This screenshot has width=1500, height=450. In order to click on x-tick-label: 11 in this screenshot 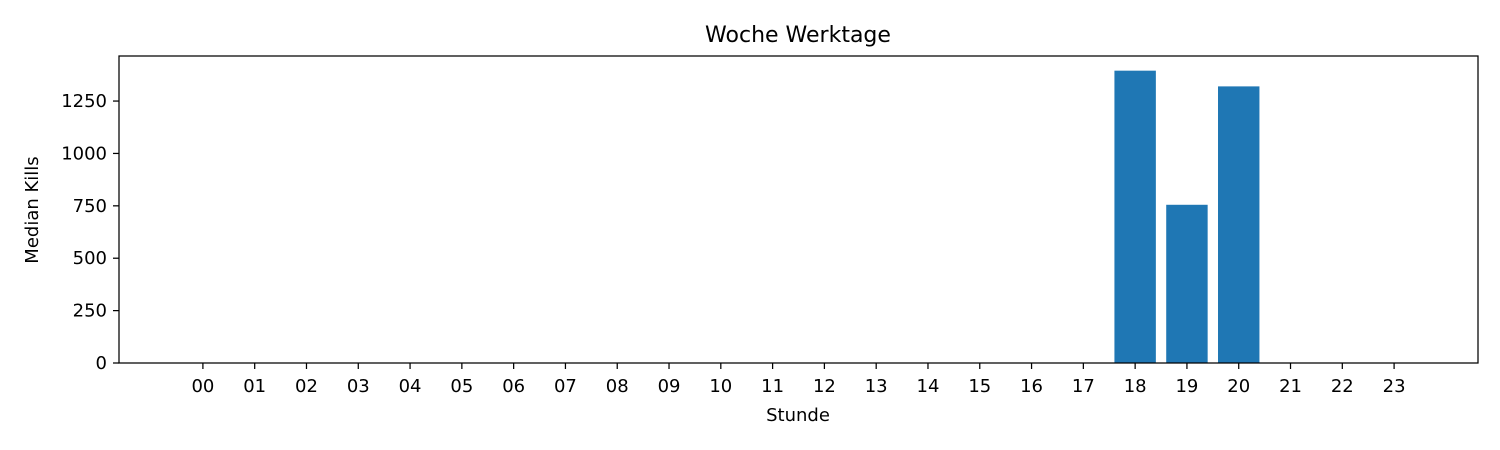, I will do `click(772, 386)`.